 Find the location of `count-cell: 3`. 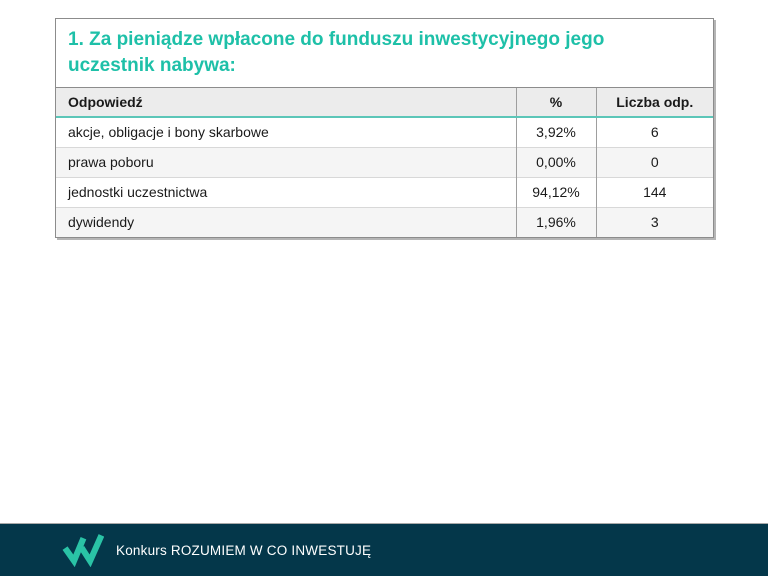

count-cell: 3 is located at coordinates (654, 221).